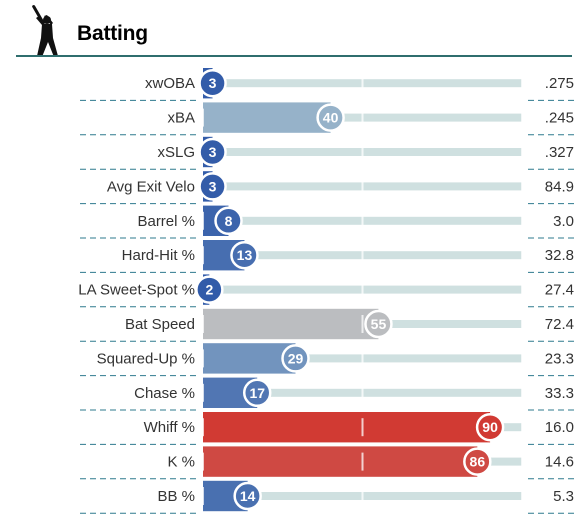 This screenshot has height=516, width=588. What do you see at coordinates (151, 186) in the screenshot?
I see `category-label: Avg Exit Velo` at bounding box center [151, 186].